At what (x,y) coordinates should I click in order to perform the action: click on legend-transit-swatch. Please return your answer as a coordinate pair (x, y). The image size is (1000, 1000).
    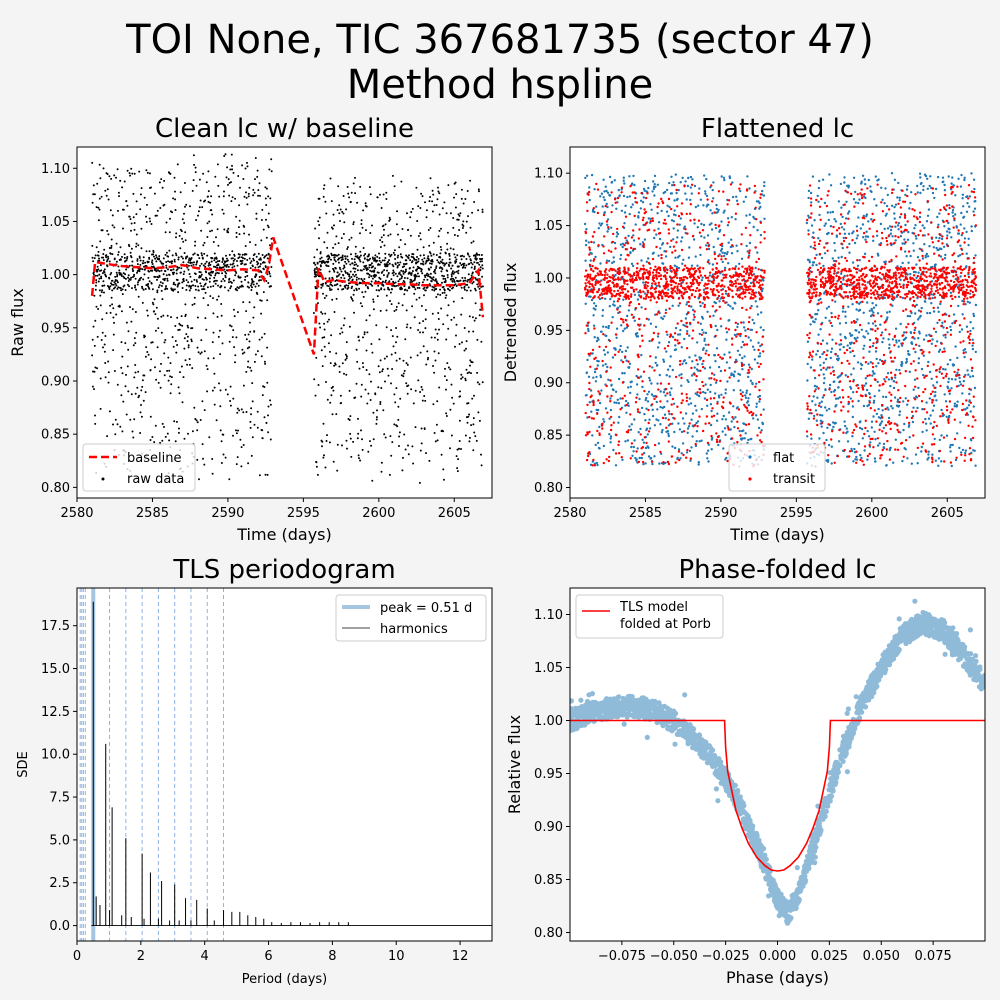
    Looking at the image, I should click on (750, 479).